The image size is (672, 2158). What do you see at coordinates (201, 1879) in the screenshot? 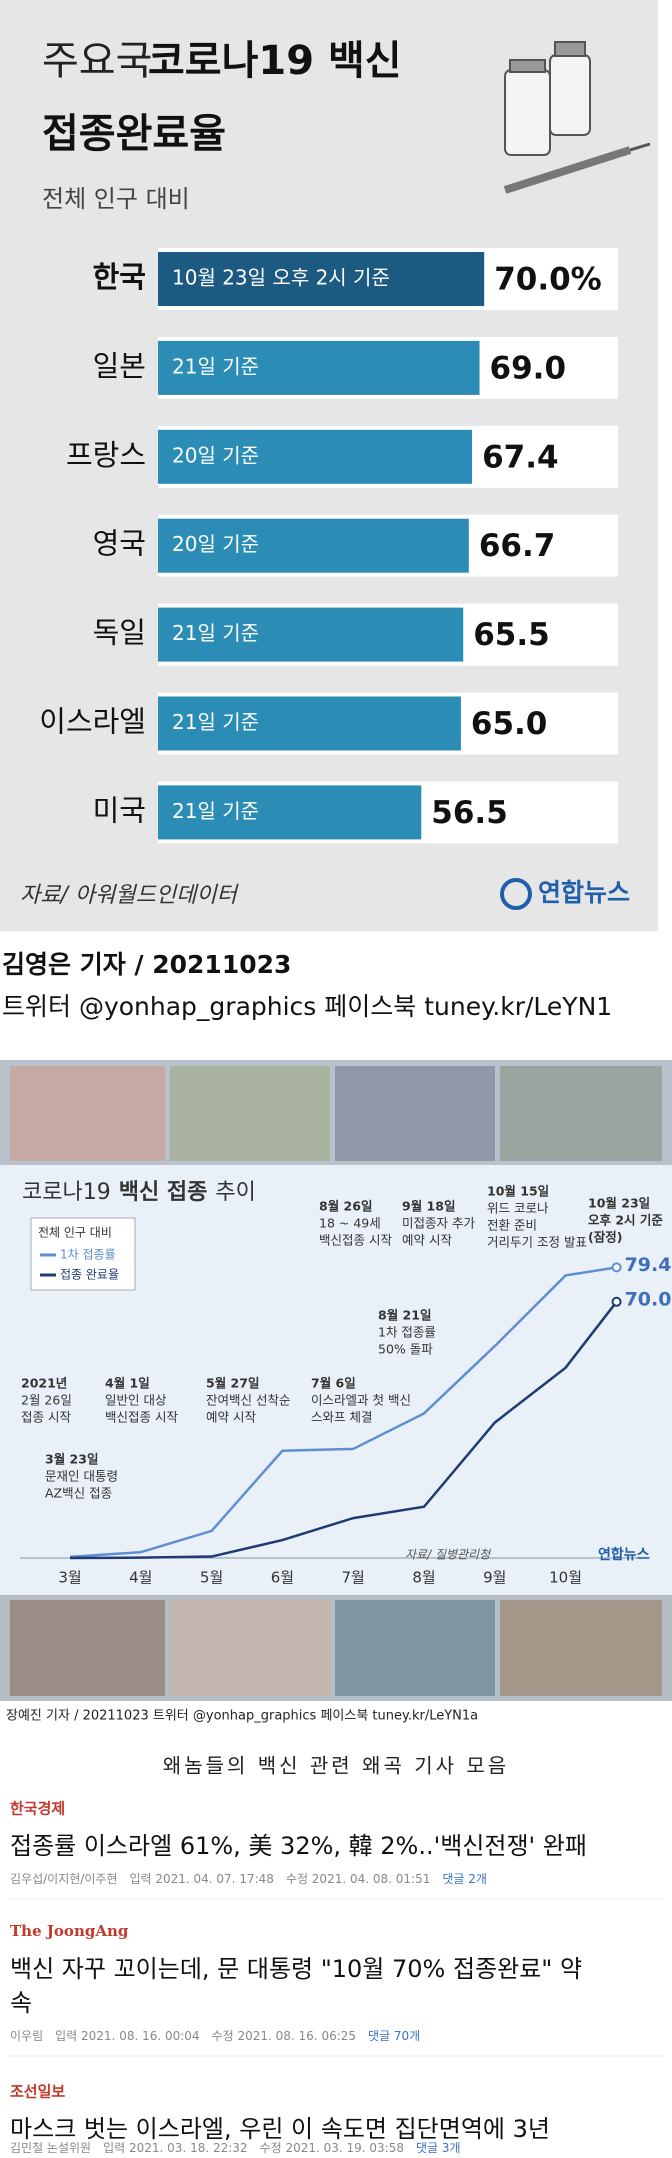
I see `input-date: 입력 2021. 04. 07. 17:48` at bounding box center [201, 1879].